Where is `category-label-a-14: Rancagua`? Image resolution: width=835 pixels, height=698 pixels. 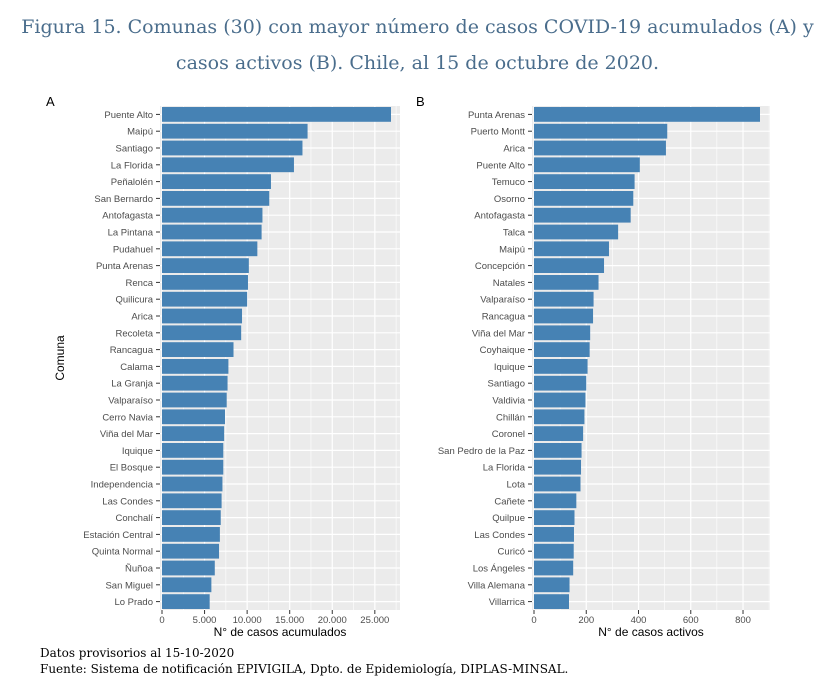 category-label-a-14: Rancagua is located at coordinates (132, 350).